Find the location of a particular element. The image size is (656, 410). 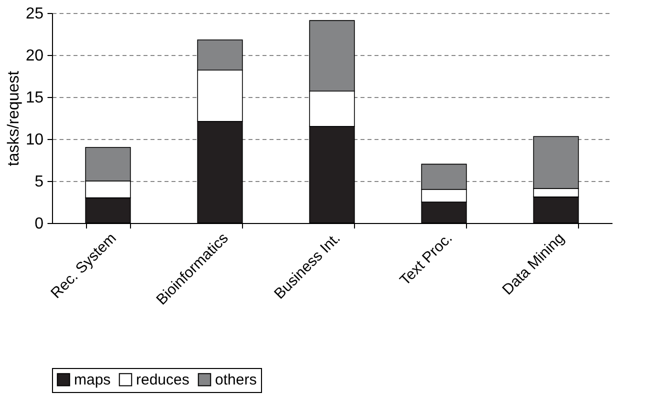

y-tick-label: 0 is located at coordinates (39, 224).